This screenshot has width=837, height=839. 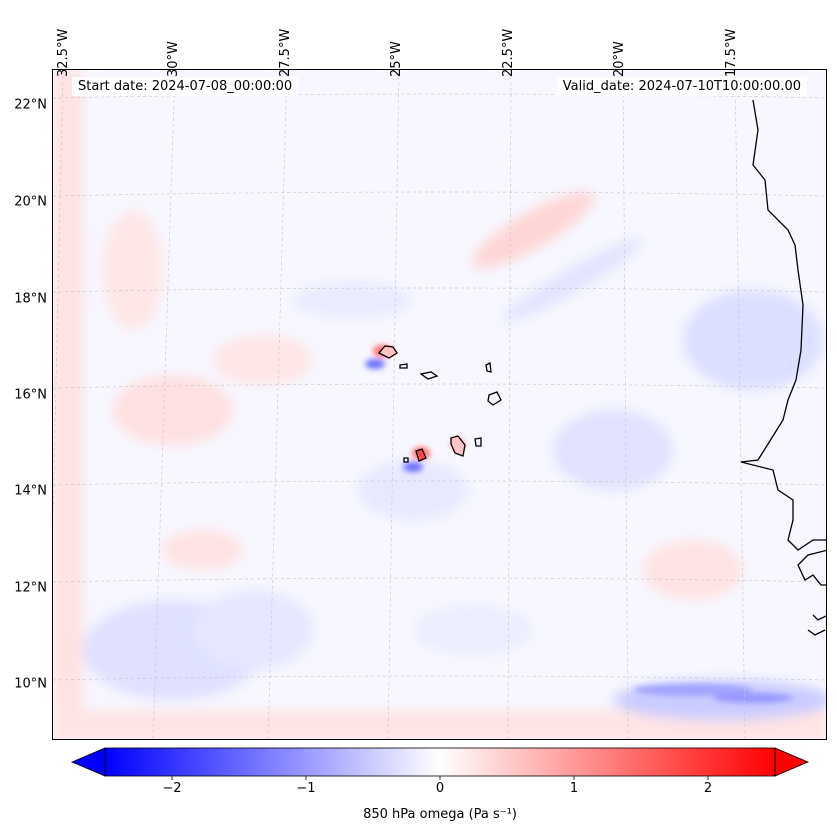 What do you see at coordinates (708, 788) in the screenshot?
I see `colorbar-tick-label: 2` at bounding box center [708, 788].